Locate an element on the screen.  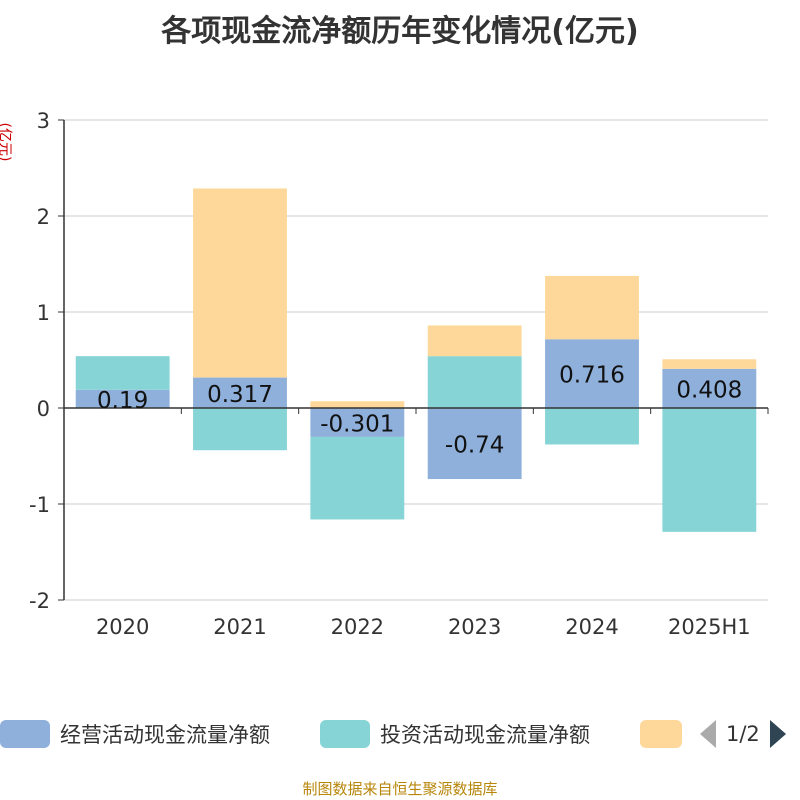
bar-series-1-2021 is located at coordinates (240, 429).